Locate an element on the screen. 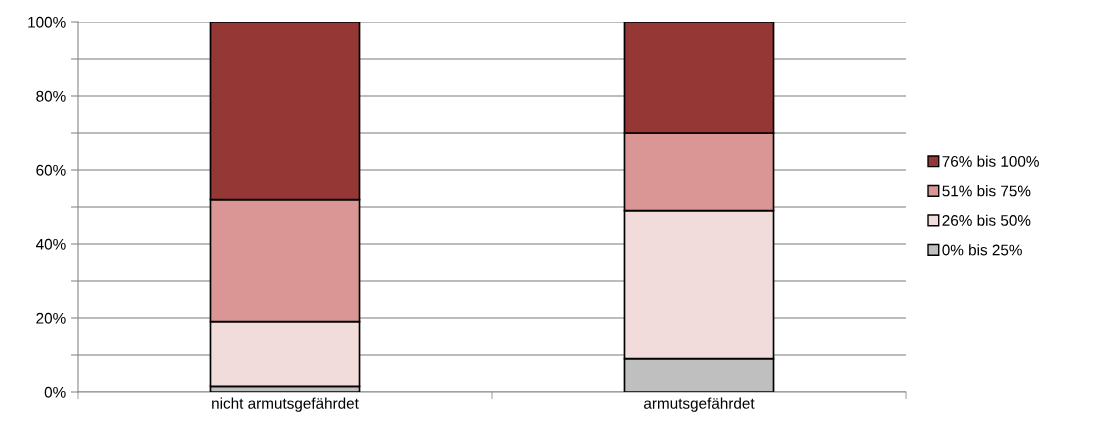  y-tick-label: 20% is located at coordinates (51, 318).